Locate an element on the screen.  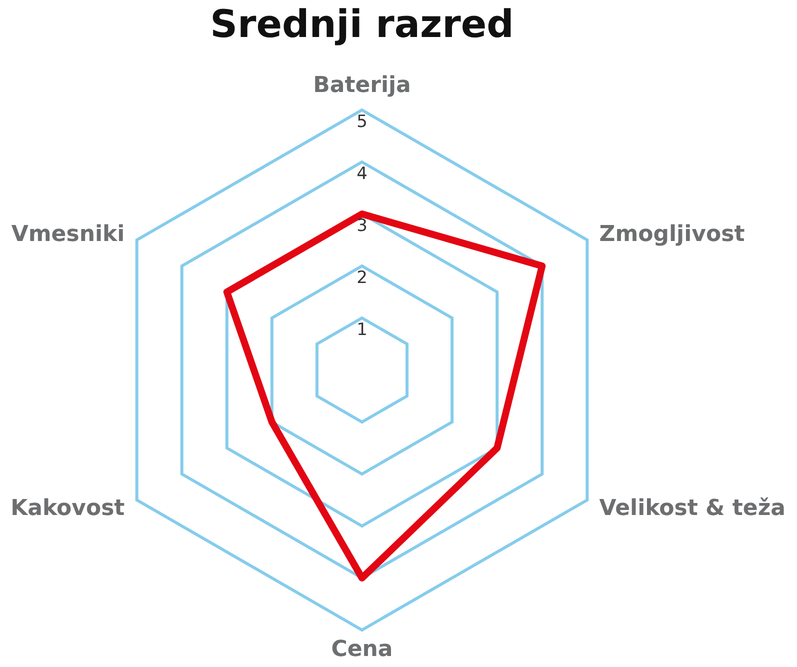
y-tick-label: 1 is located at coordinates (362, 330).